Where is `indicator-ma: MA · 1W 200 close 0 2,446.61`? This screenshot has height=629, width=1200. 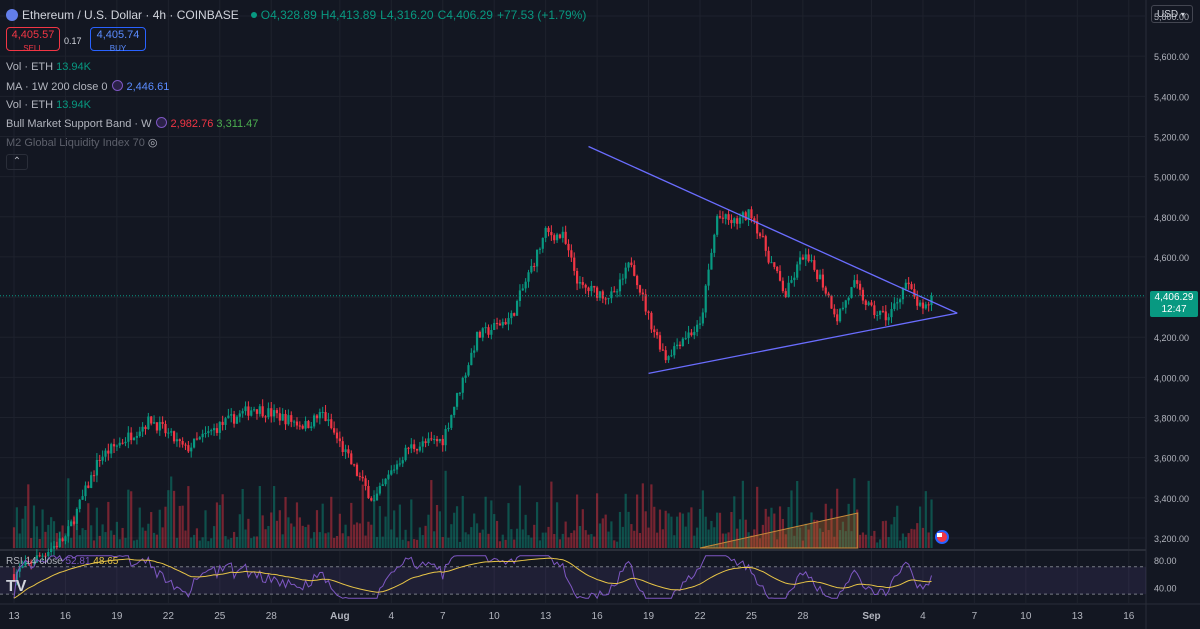 indicator-ma: MA · 1W 200 close 0 2,446.61 is located at coordinates (87, 86).